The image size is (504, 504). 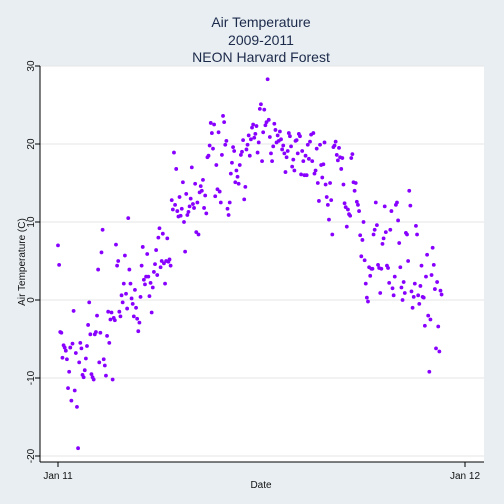 I want to click on x-axis-label: Date, so click(x=261, y=485).